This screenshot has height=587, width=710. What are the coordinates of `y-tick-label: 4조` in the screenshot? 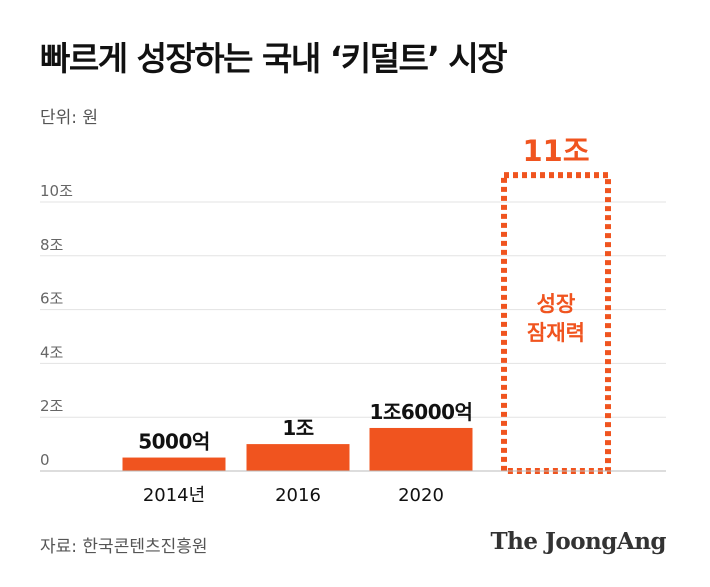 It's located at (52, 352).